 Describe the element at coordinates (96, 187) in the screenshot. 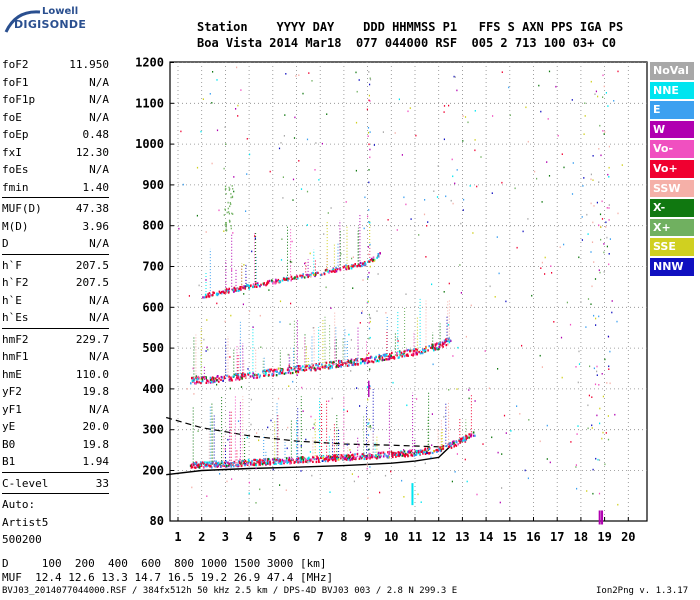

I see `param-value: 1.40` at that location.